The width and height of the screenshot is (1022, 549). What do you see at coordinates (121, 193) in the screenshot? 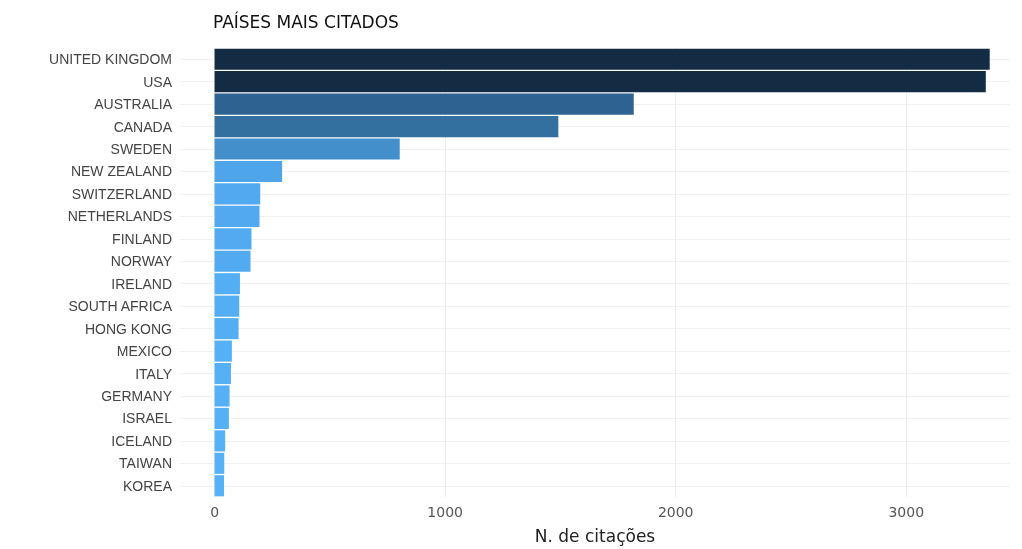
I see `y-tick-label: SWITZERLAND` at bounding box center [121, 193].